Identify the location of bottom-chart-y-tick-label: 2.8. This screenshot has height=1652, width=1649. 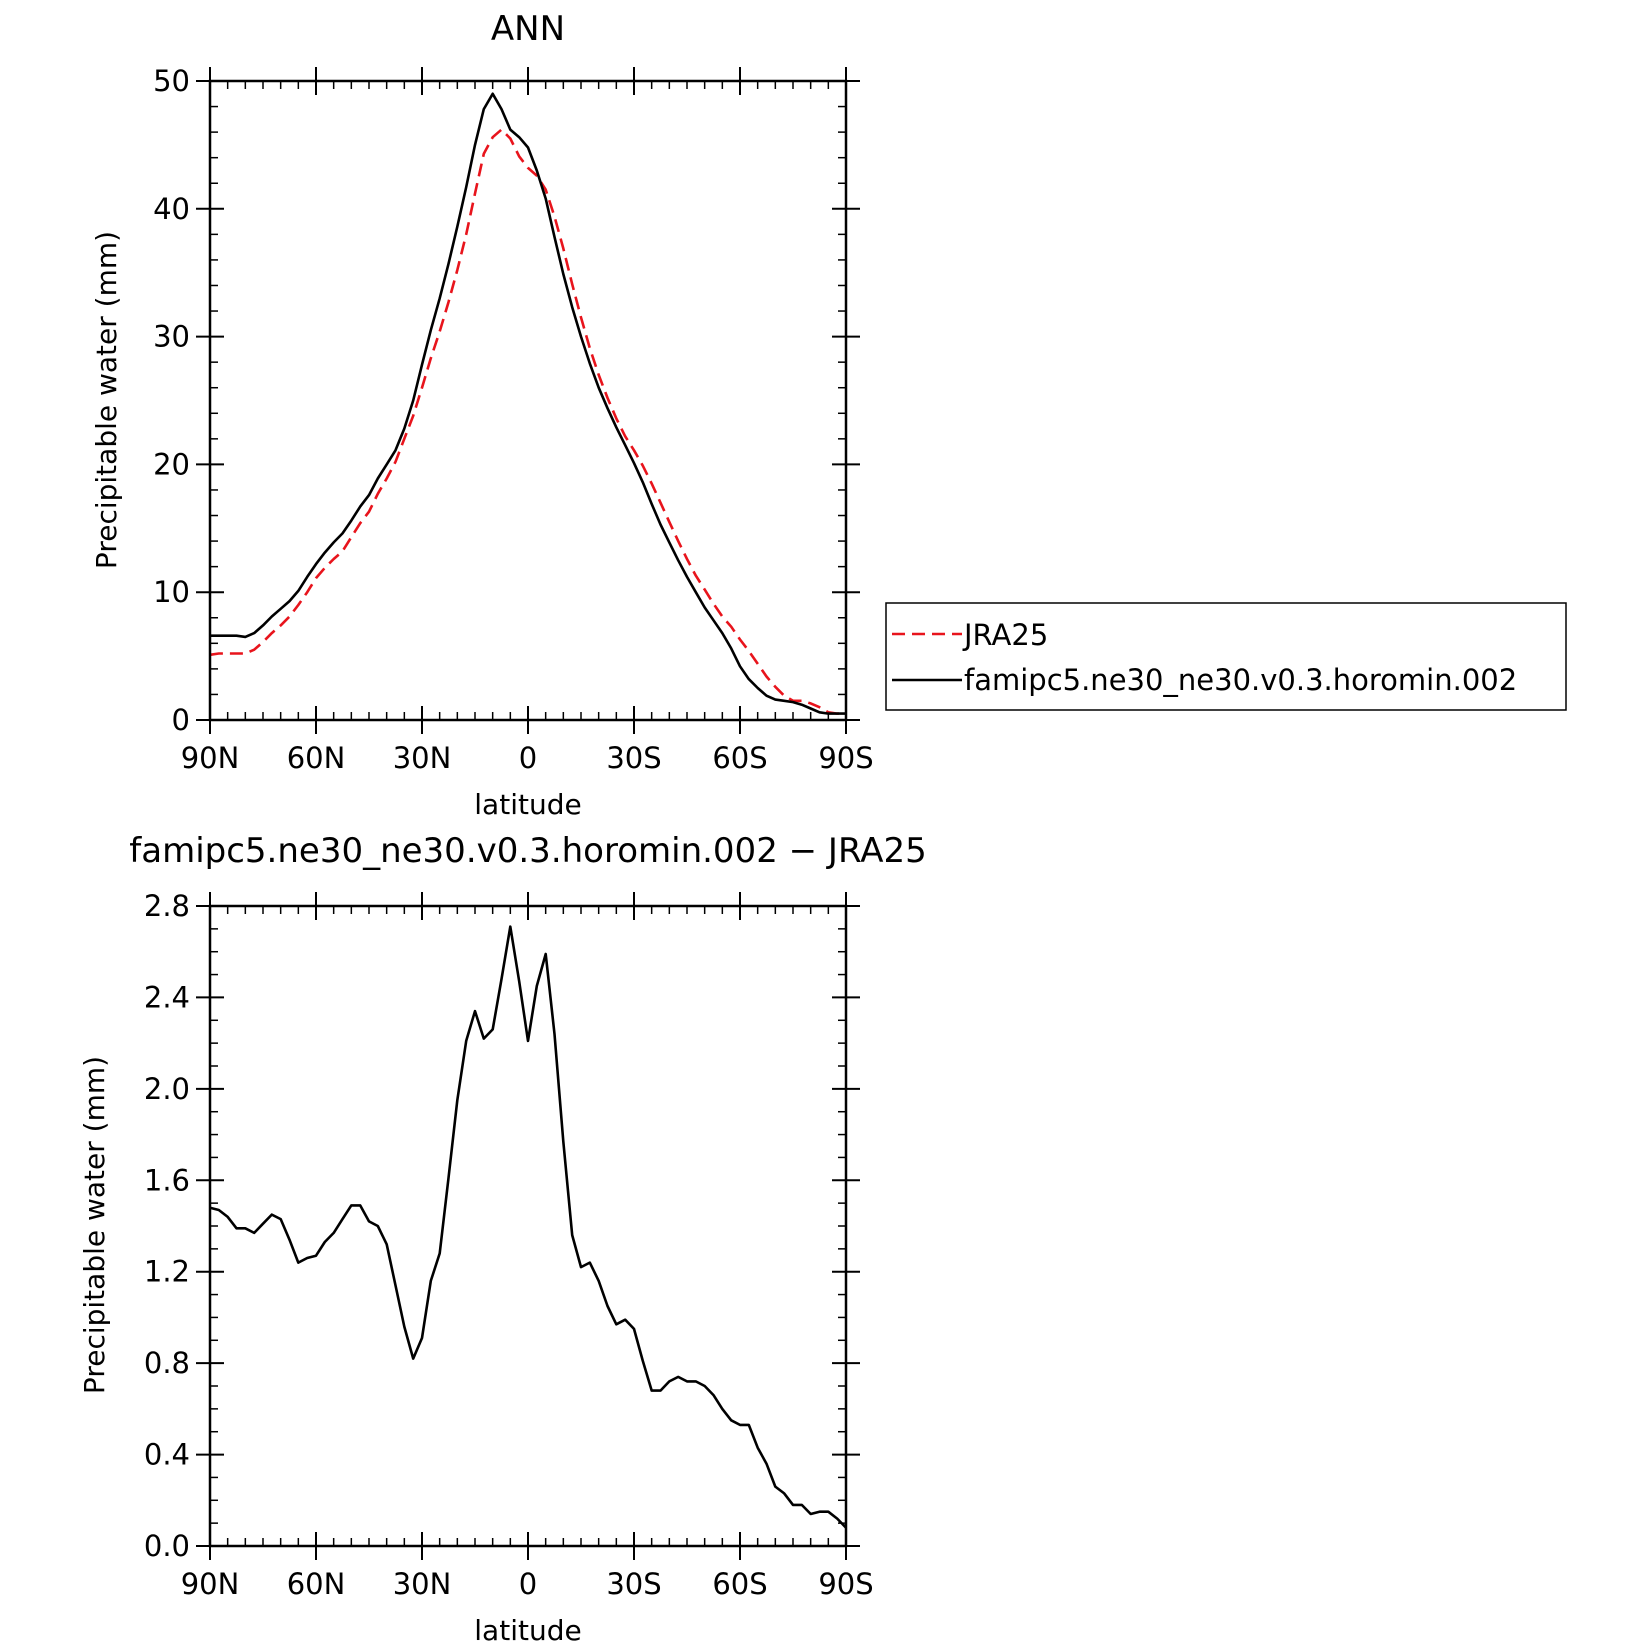
(167, 906).